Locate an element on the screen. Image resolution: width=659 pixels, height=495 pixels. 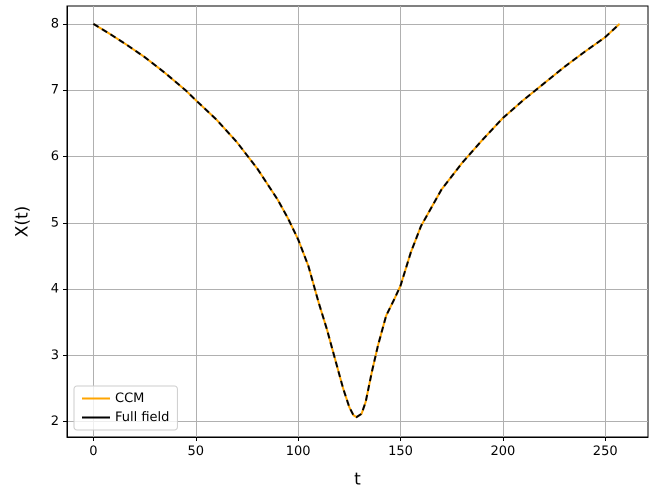
y-tick-label: 5 is located at coordinates (54, 222).